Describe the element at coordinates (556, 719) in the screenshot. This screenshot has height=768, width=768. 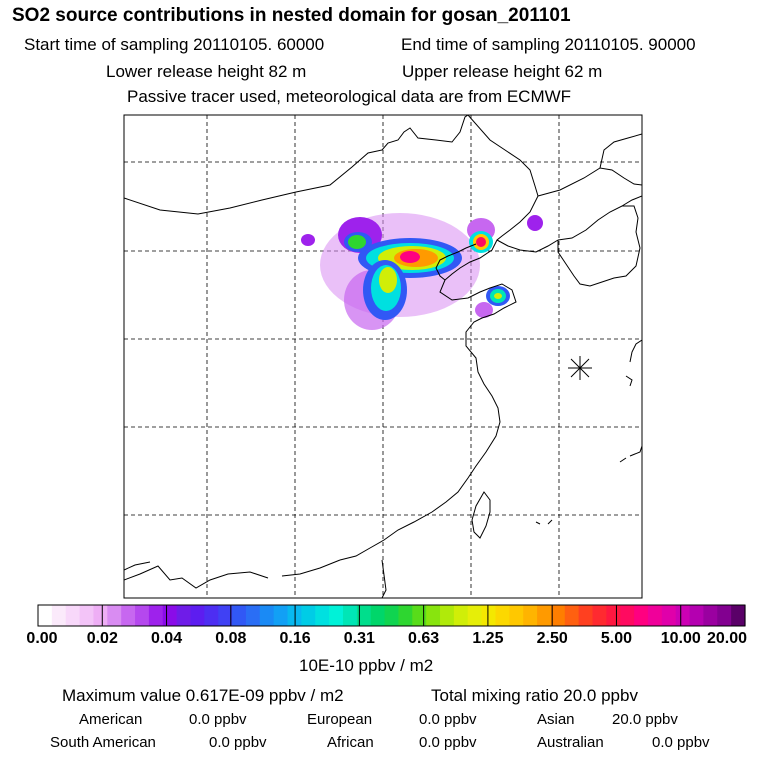
I see `region-name-asian: Asian` at that location.